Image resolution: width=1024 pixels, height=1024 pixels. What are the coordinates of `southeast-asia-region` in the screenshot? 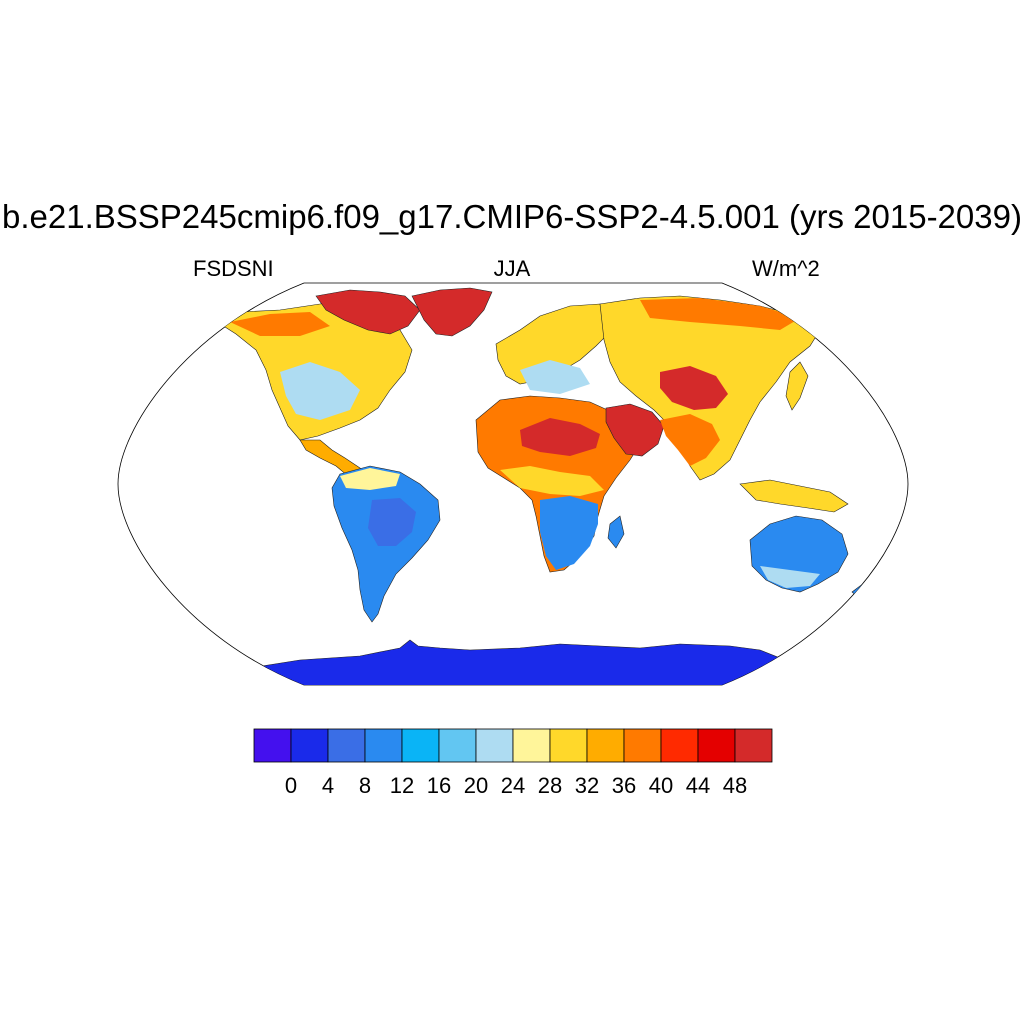 It's located at (794, 496).